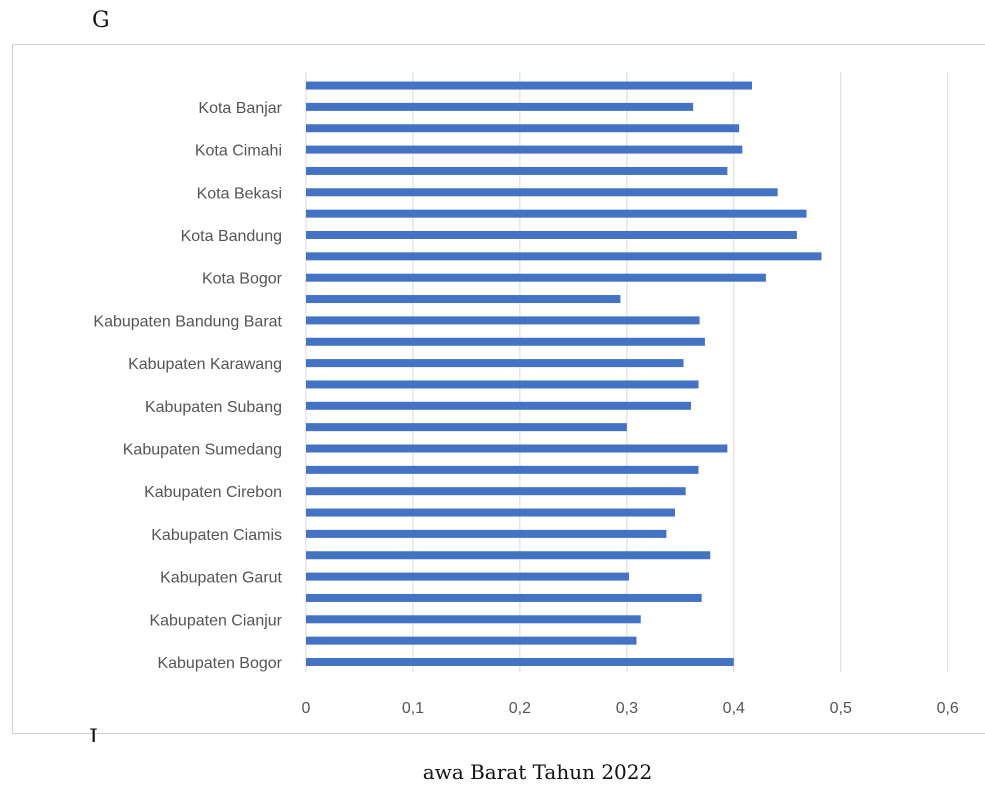  What do you see at coordinates (240, 108) in the screenshot?
I see `category-label: Kota Banjar` at bounding box center [240, 108].